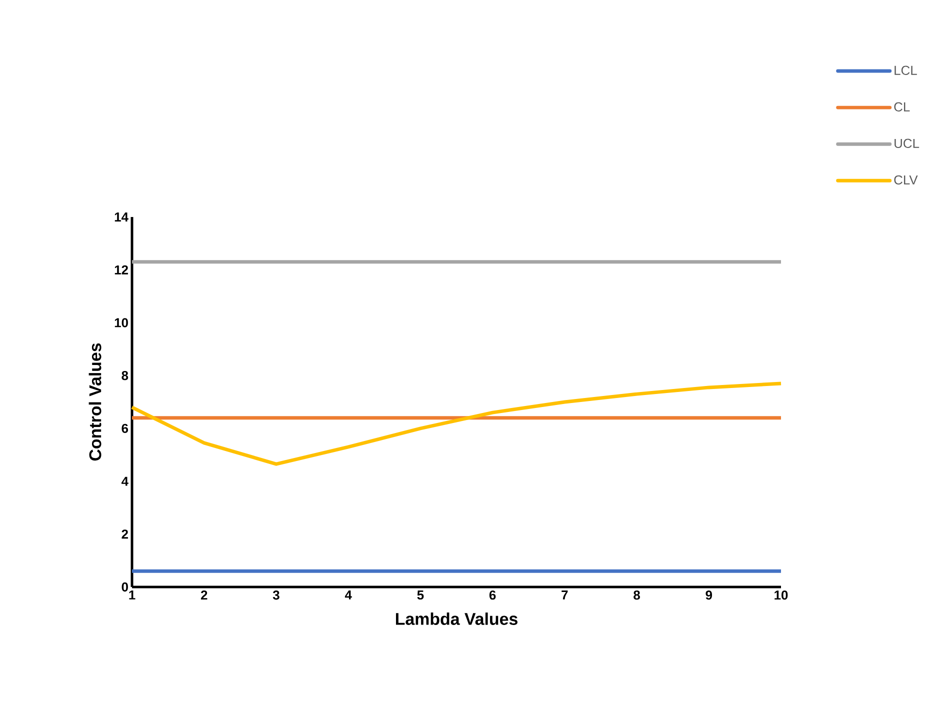 The height and width of the screenshot is (726, 944). I want to click on x-tick-label: 2, so click(204, 595).